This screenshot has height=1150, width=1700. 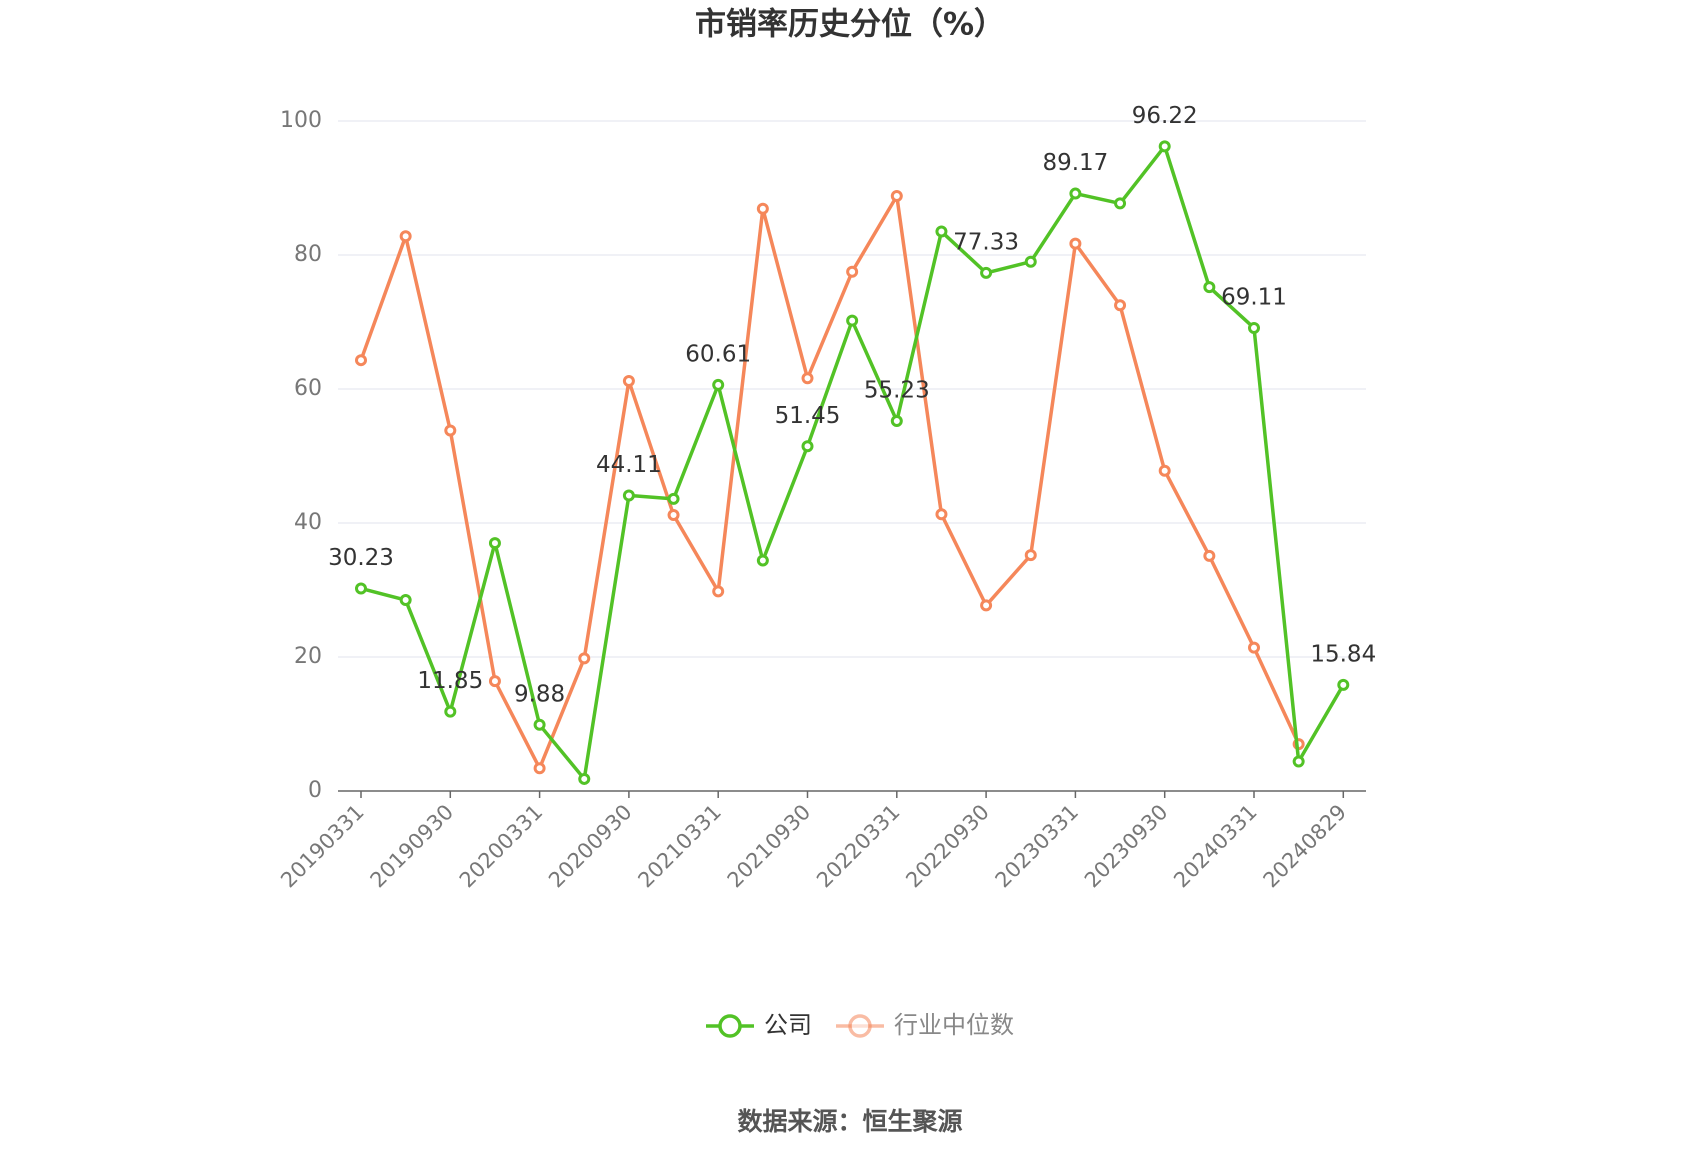 What do you see at coordinates (858, 846) in the screenshot?
I see `x-tick-label: 20220331` at bounding box center [858, 846].